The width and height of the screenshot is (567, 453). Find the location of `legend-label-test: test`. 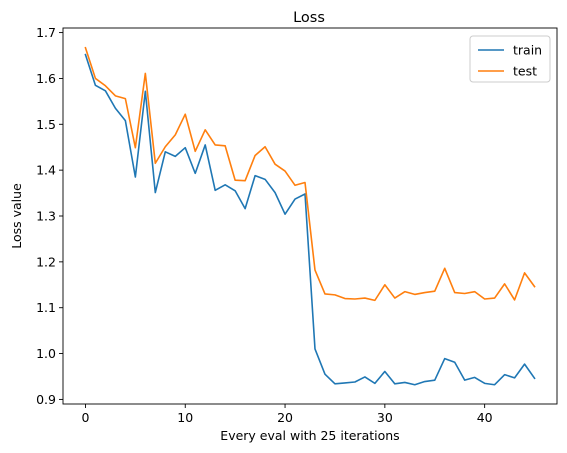

legend-label-test: test is located at coordinates (525, 71).